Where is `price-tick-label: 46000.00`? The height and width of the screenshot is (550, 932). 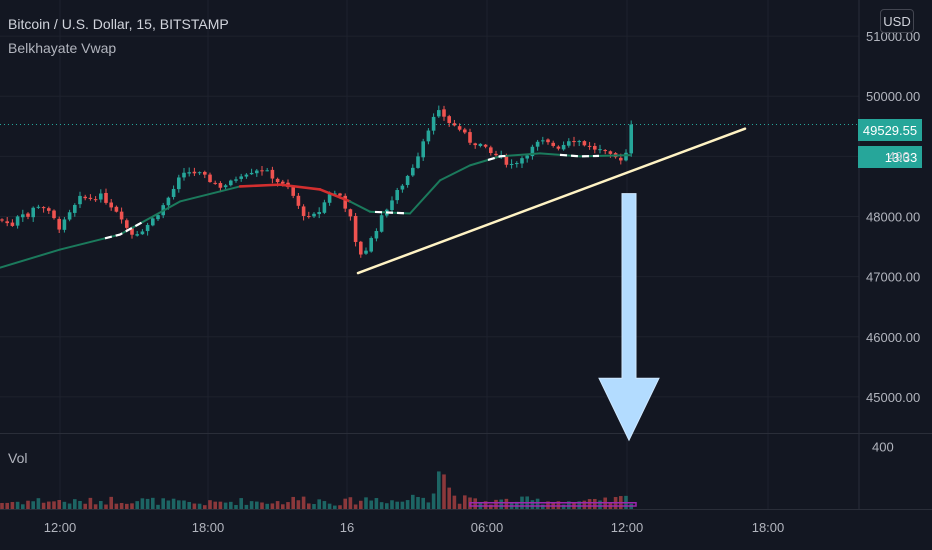 price-tick-label: 46000.00 is located at coordinates (893, 337).